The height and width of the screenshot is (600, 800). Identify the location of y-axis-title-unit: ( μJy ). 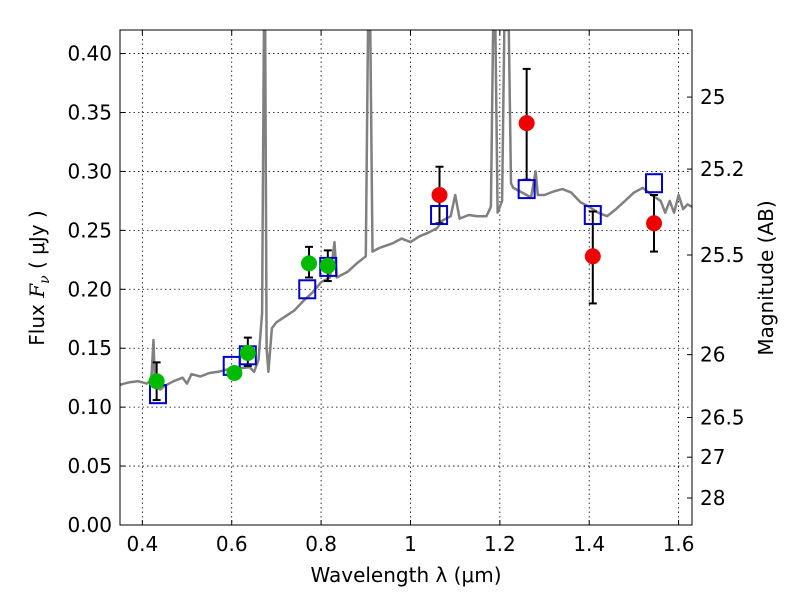
(37, 242).